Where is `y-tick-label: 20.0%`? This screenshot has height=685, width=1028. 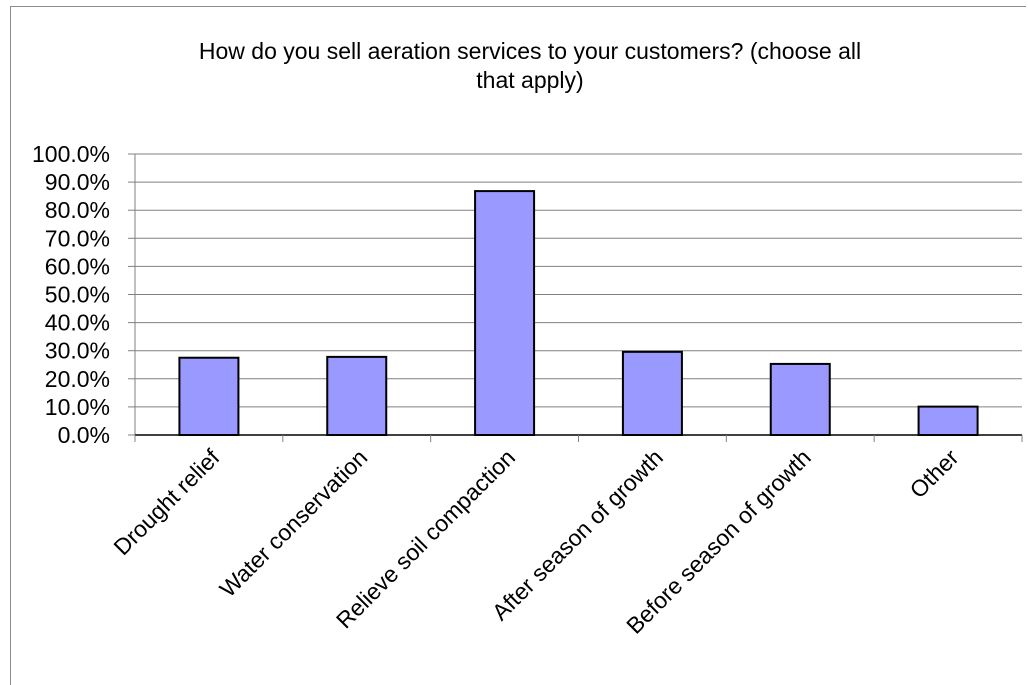
y-tick-label: 20.0% is located at coordinates (77, 379).